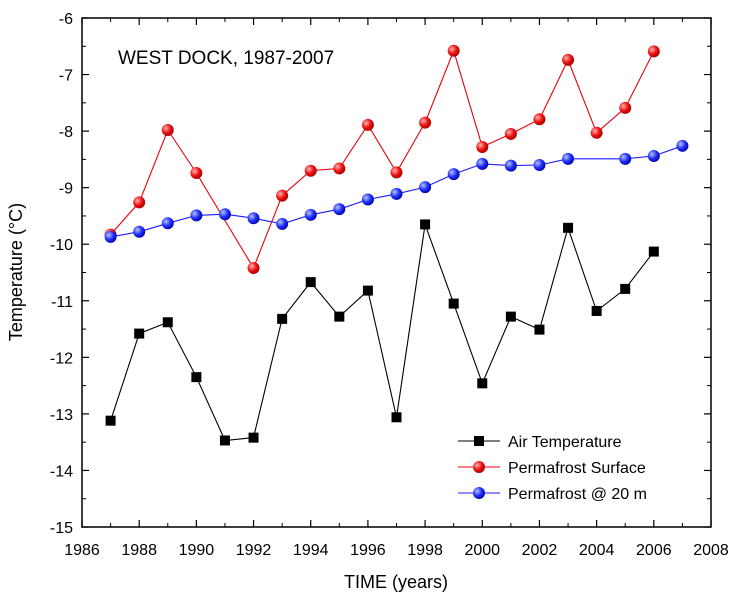 The width and height of the screenshot is (737, 600). I want to click on x-tick-label: 1992, so click(254, 550).